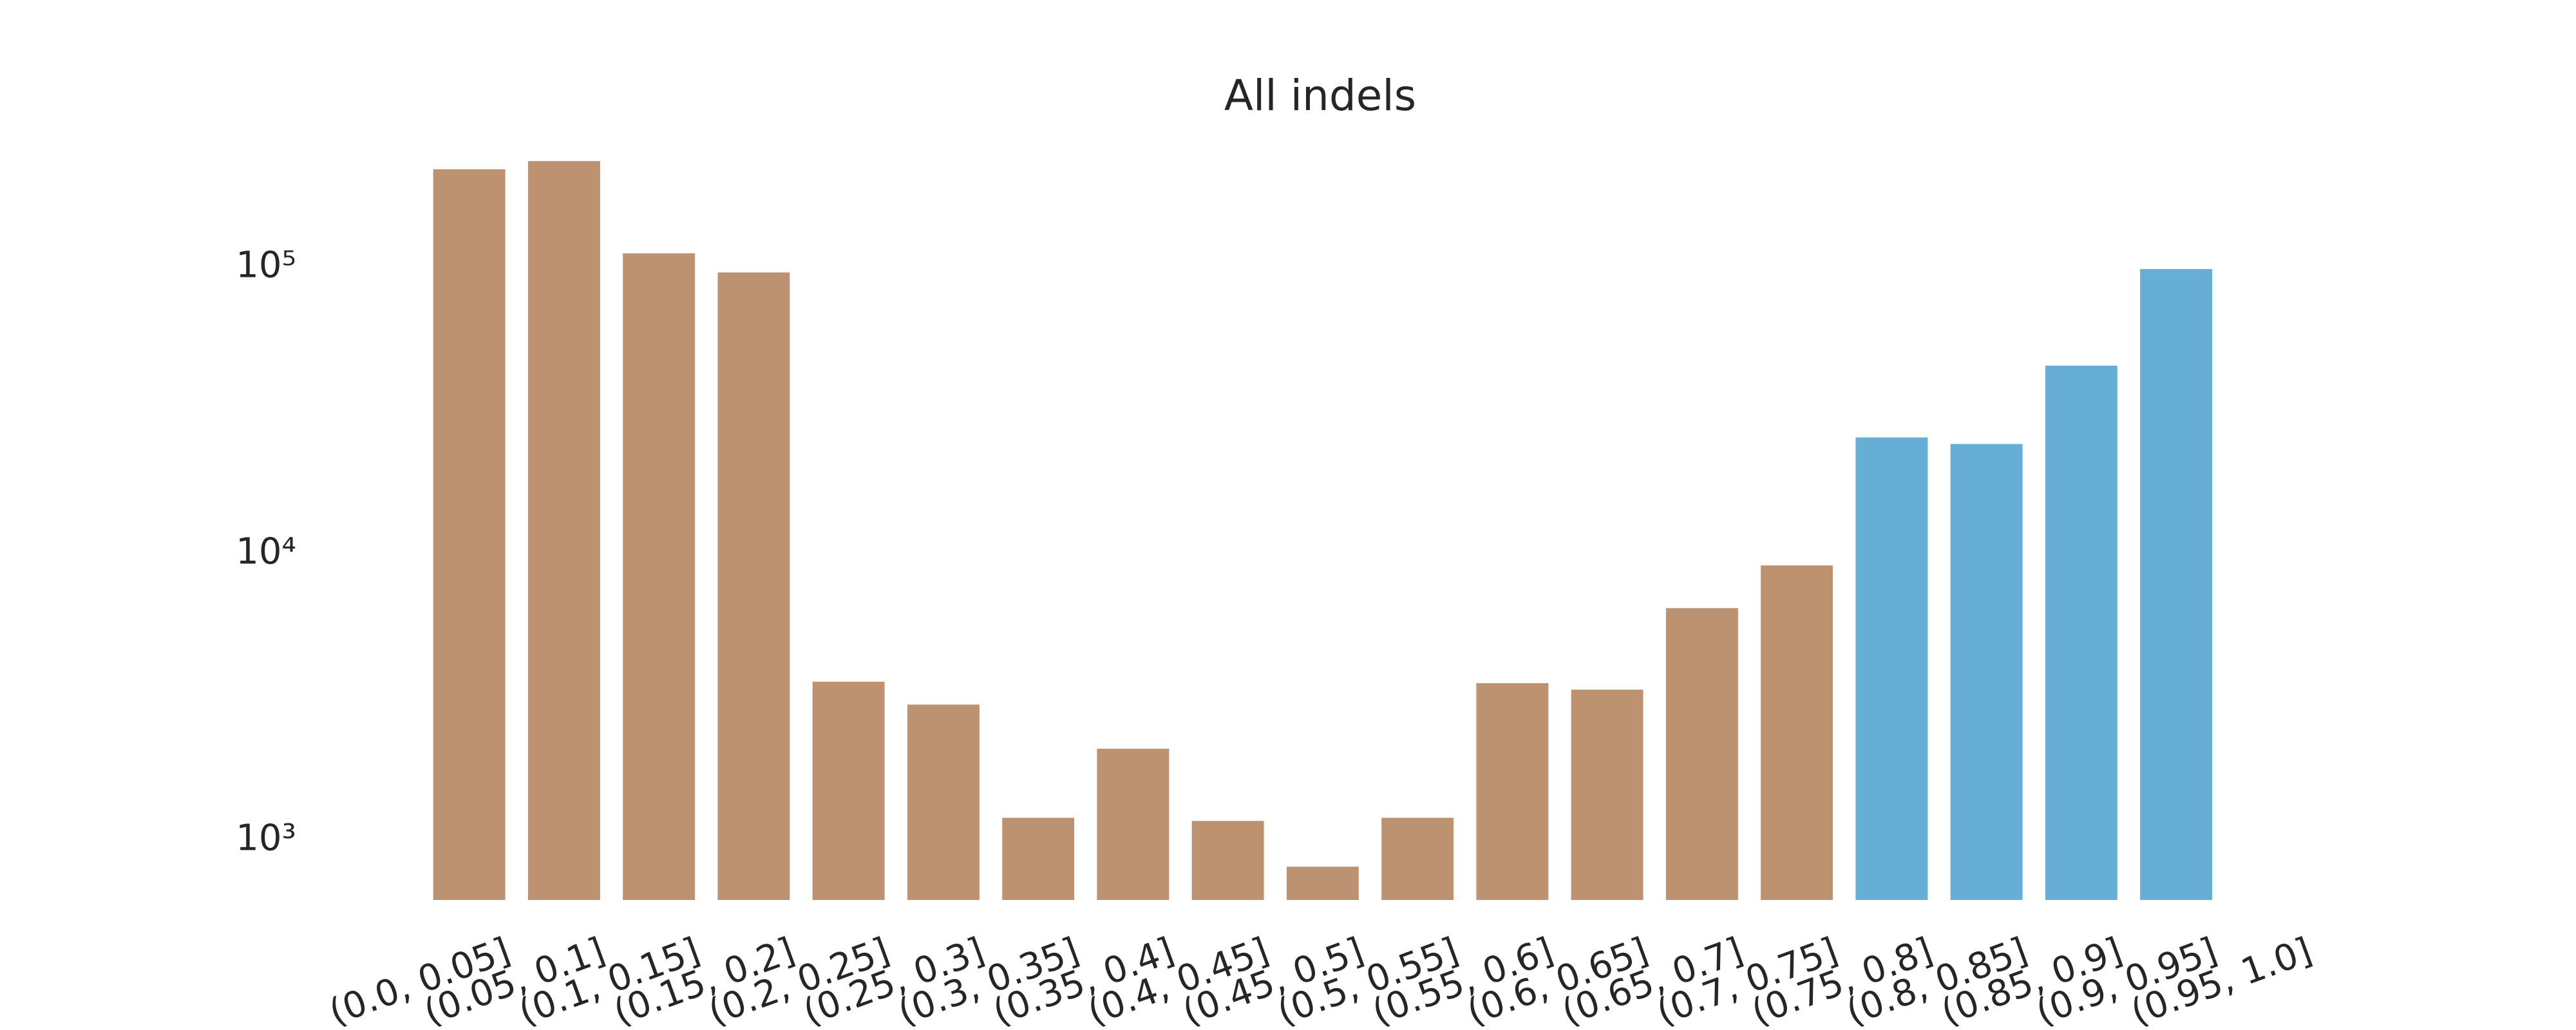 This screenshot has width=2576, height=1030. I want to click on y-tick-label: 10⁵, so click(266, 265).